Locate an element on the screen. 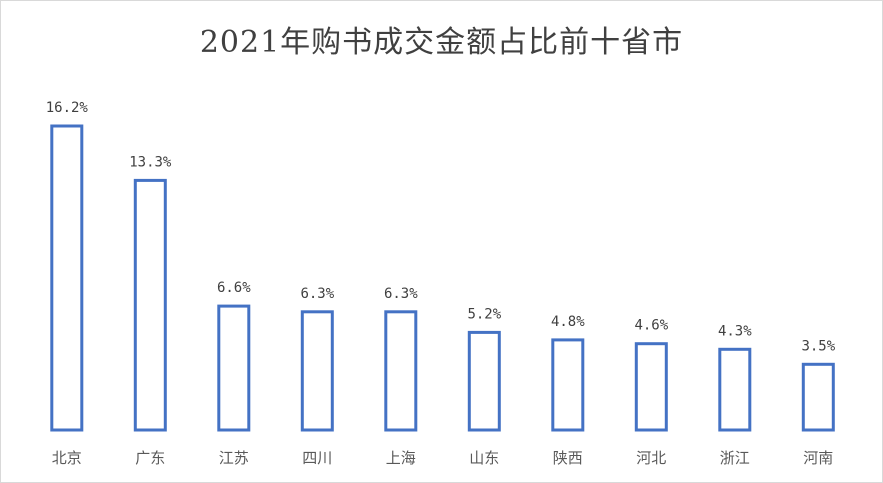 Image resolution: width=883 pixels, height=483 pixels. category-label-7: 陕西 is located at coordinates (568, 458).